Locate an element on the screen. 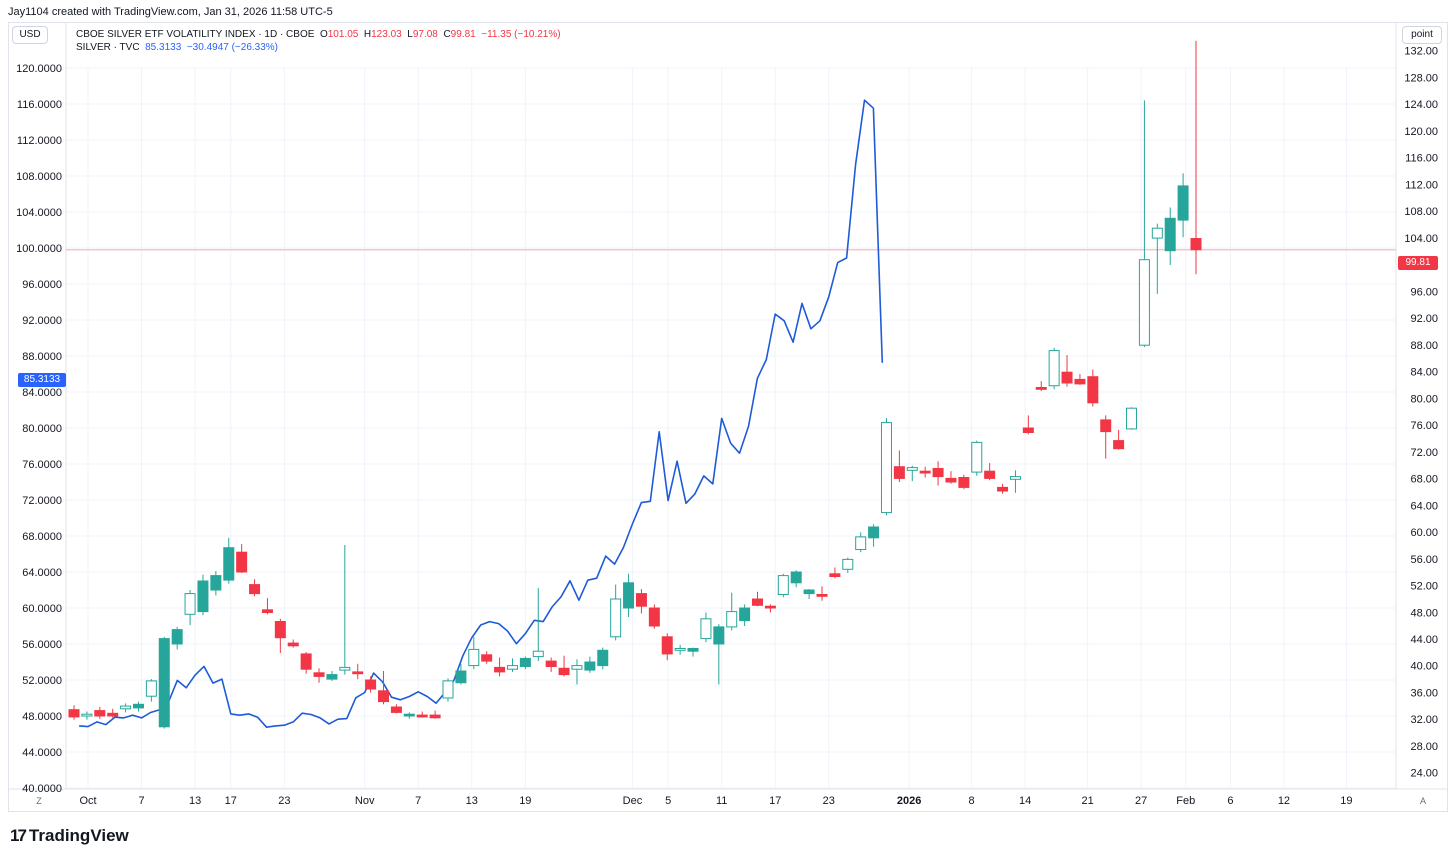  time-axis-tick: 13 is located at coordinates (195, 801).